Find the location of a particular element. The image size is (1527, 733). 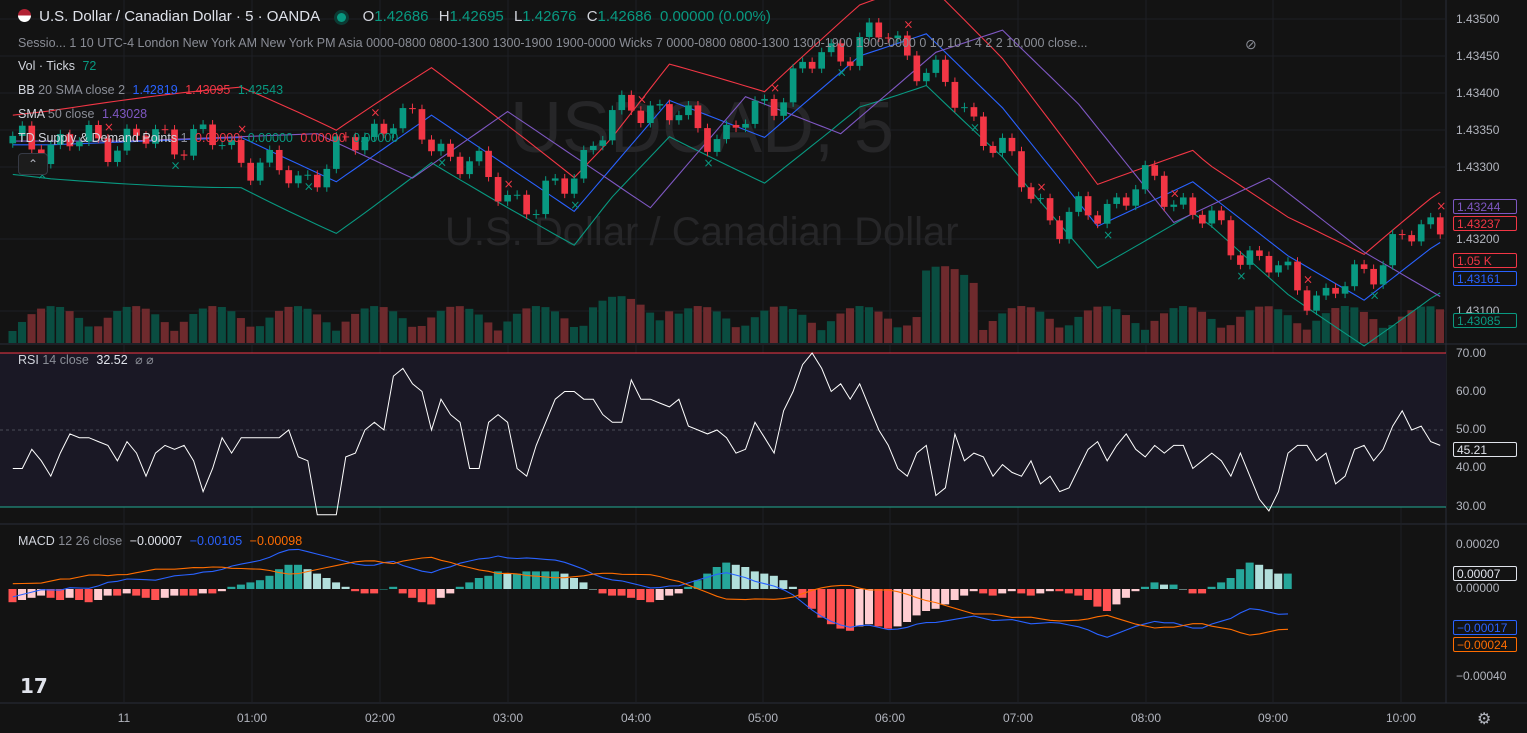

volume-legend: Vol · Ticks 72 is located at coordinates (57, 66).